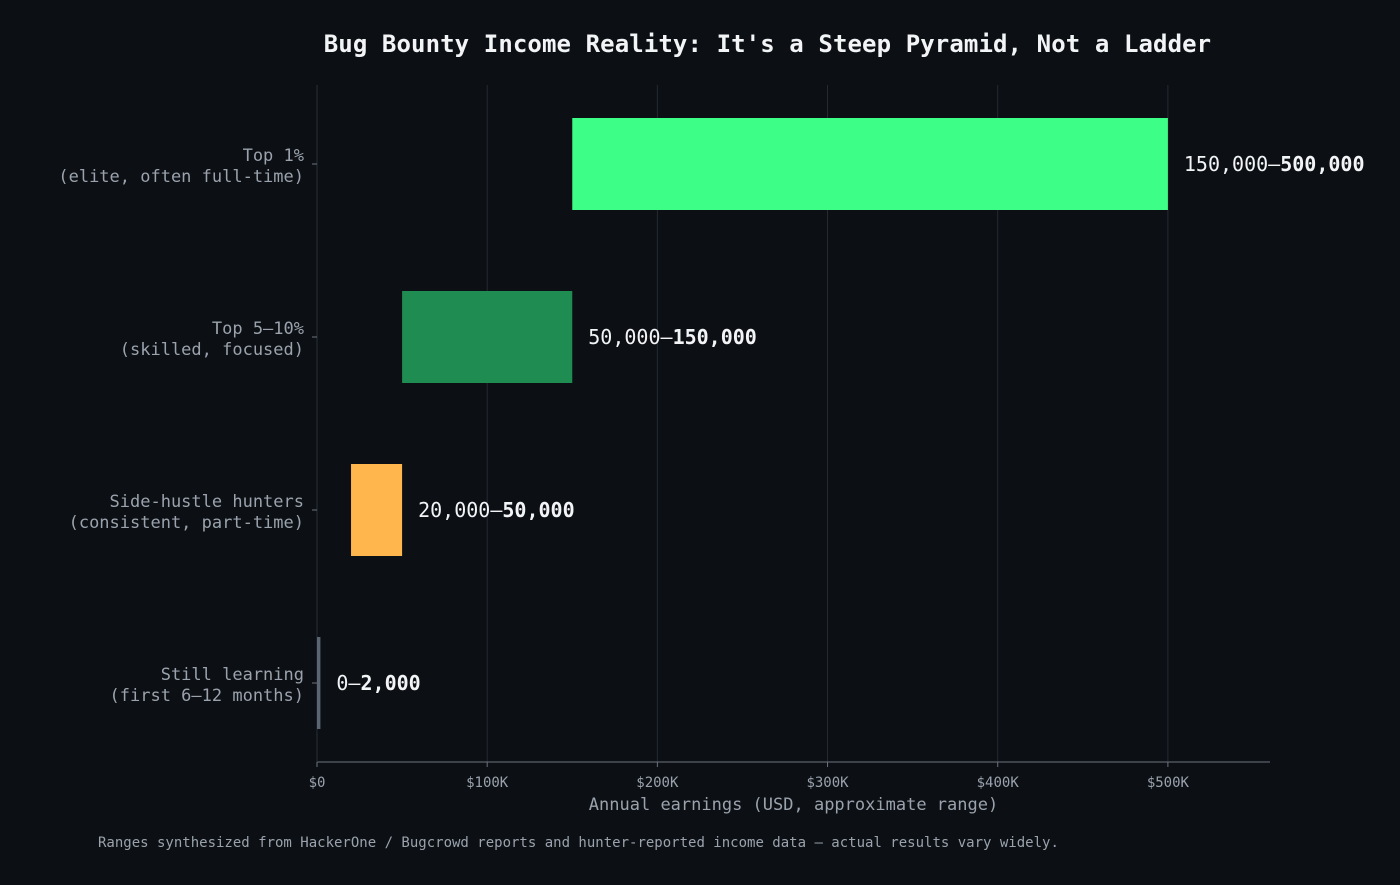 Image resolution: width=1400 pixels, height=885 pixels. I want to click on range-value-label: 150,000–500,000, so click(1274, 164).